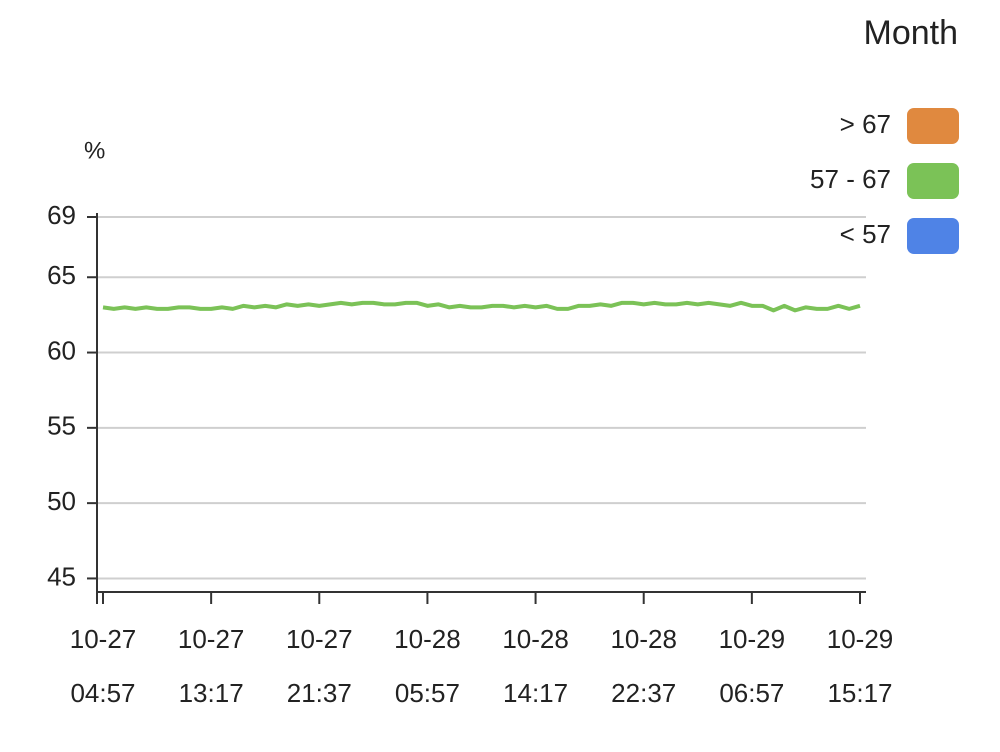 The height and width of the screenshot is (752, 1000). Describe the element at coordinates (102, 693) in the screenshot. I see `x-tick-time: 04:57` at that location.